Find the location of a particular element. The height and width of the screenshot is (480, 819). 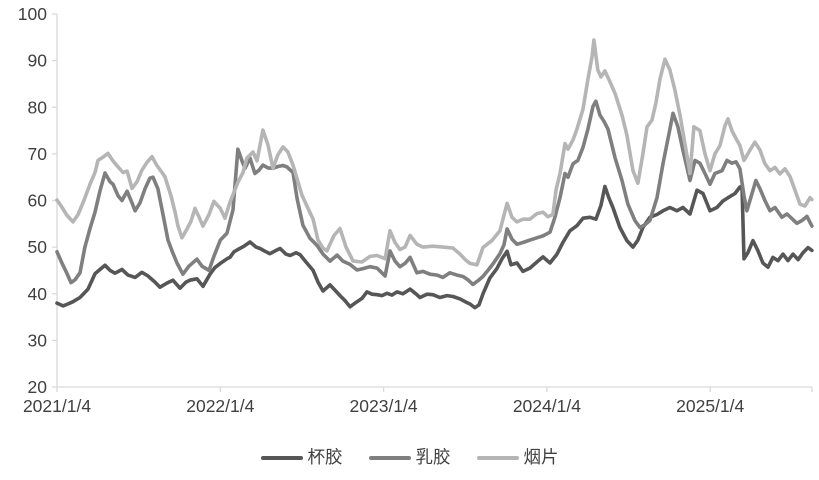

y-axis-tick-label: 100 is located at coordinates (32, 14).